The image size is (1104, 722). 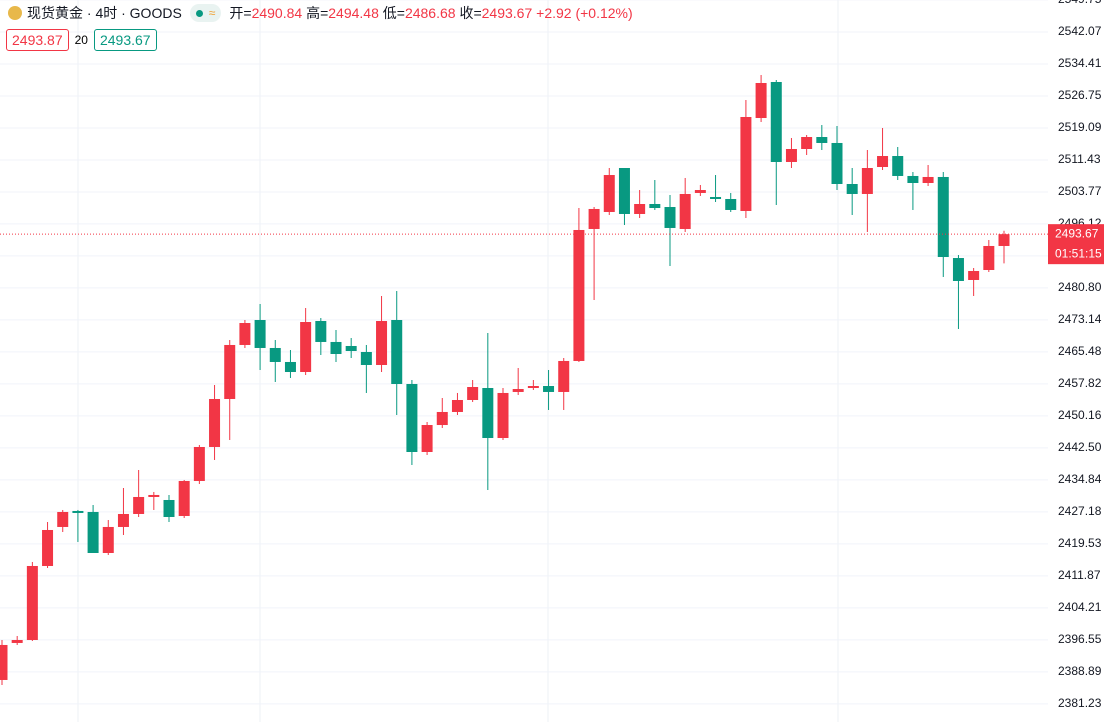 I want to click on status-badge: ≈, so click(x=205, y=13).